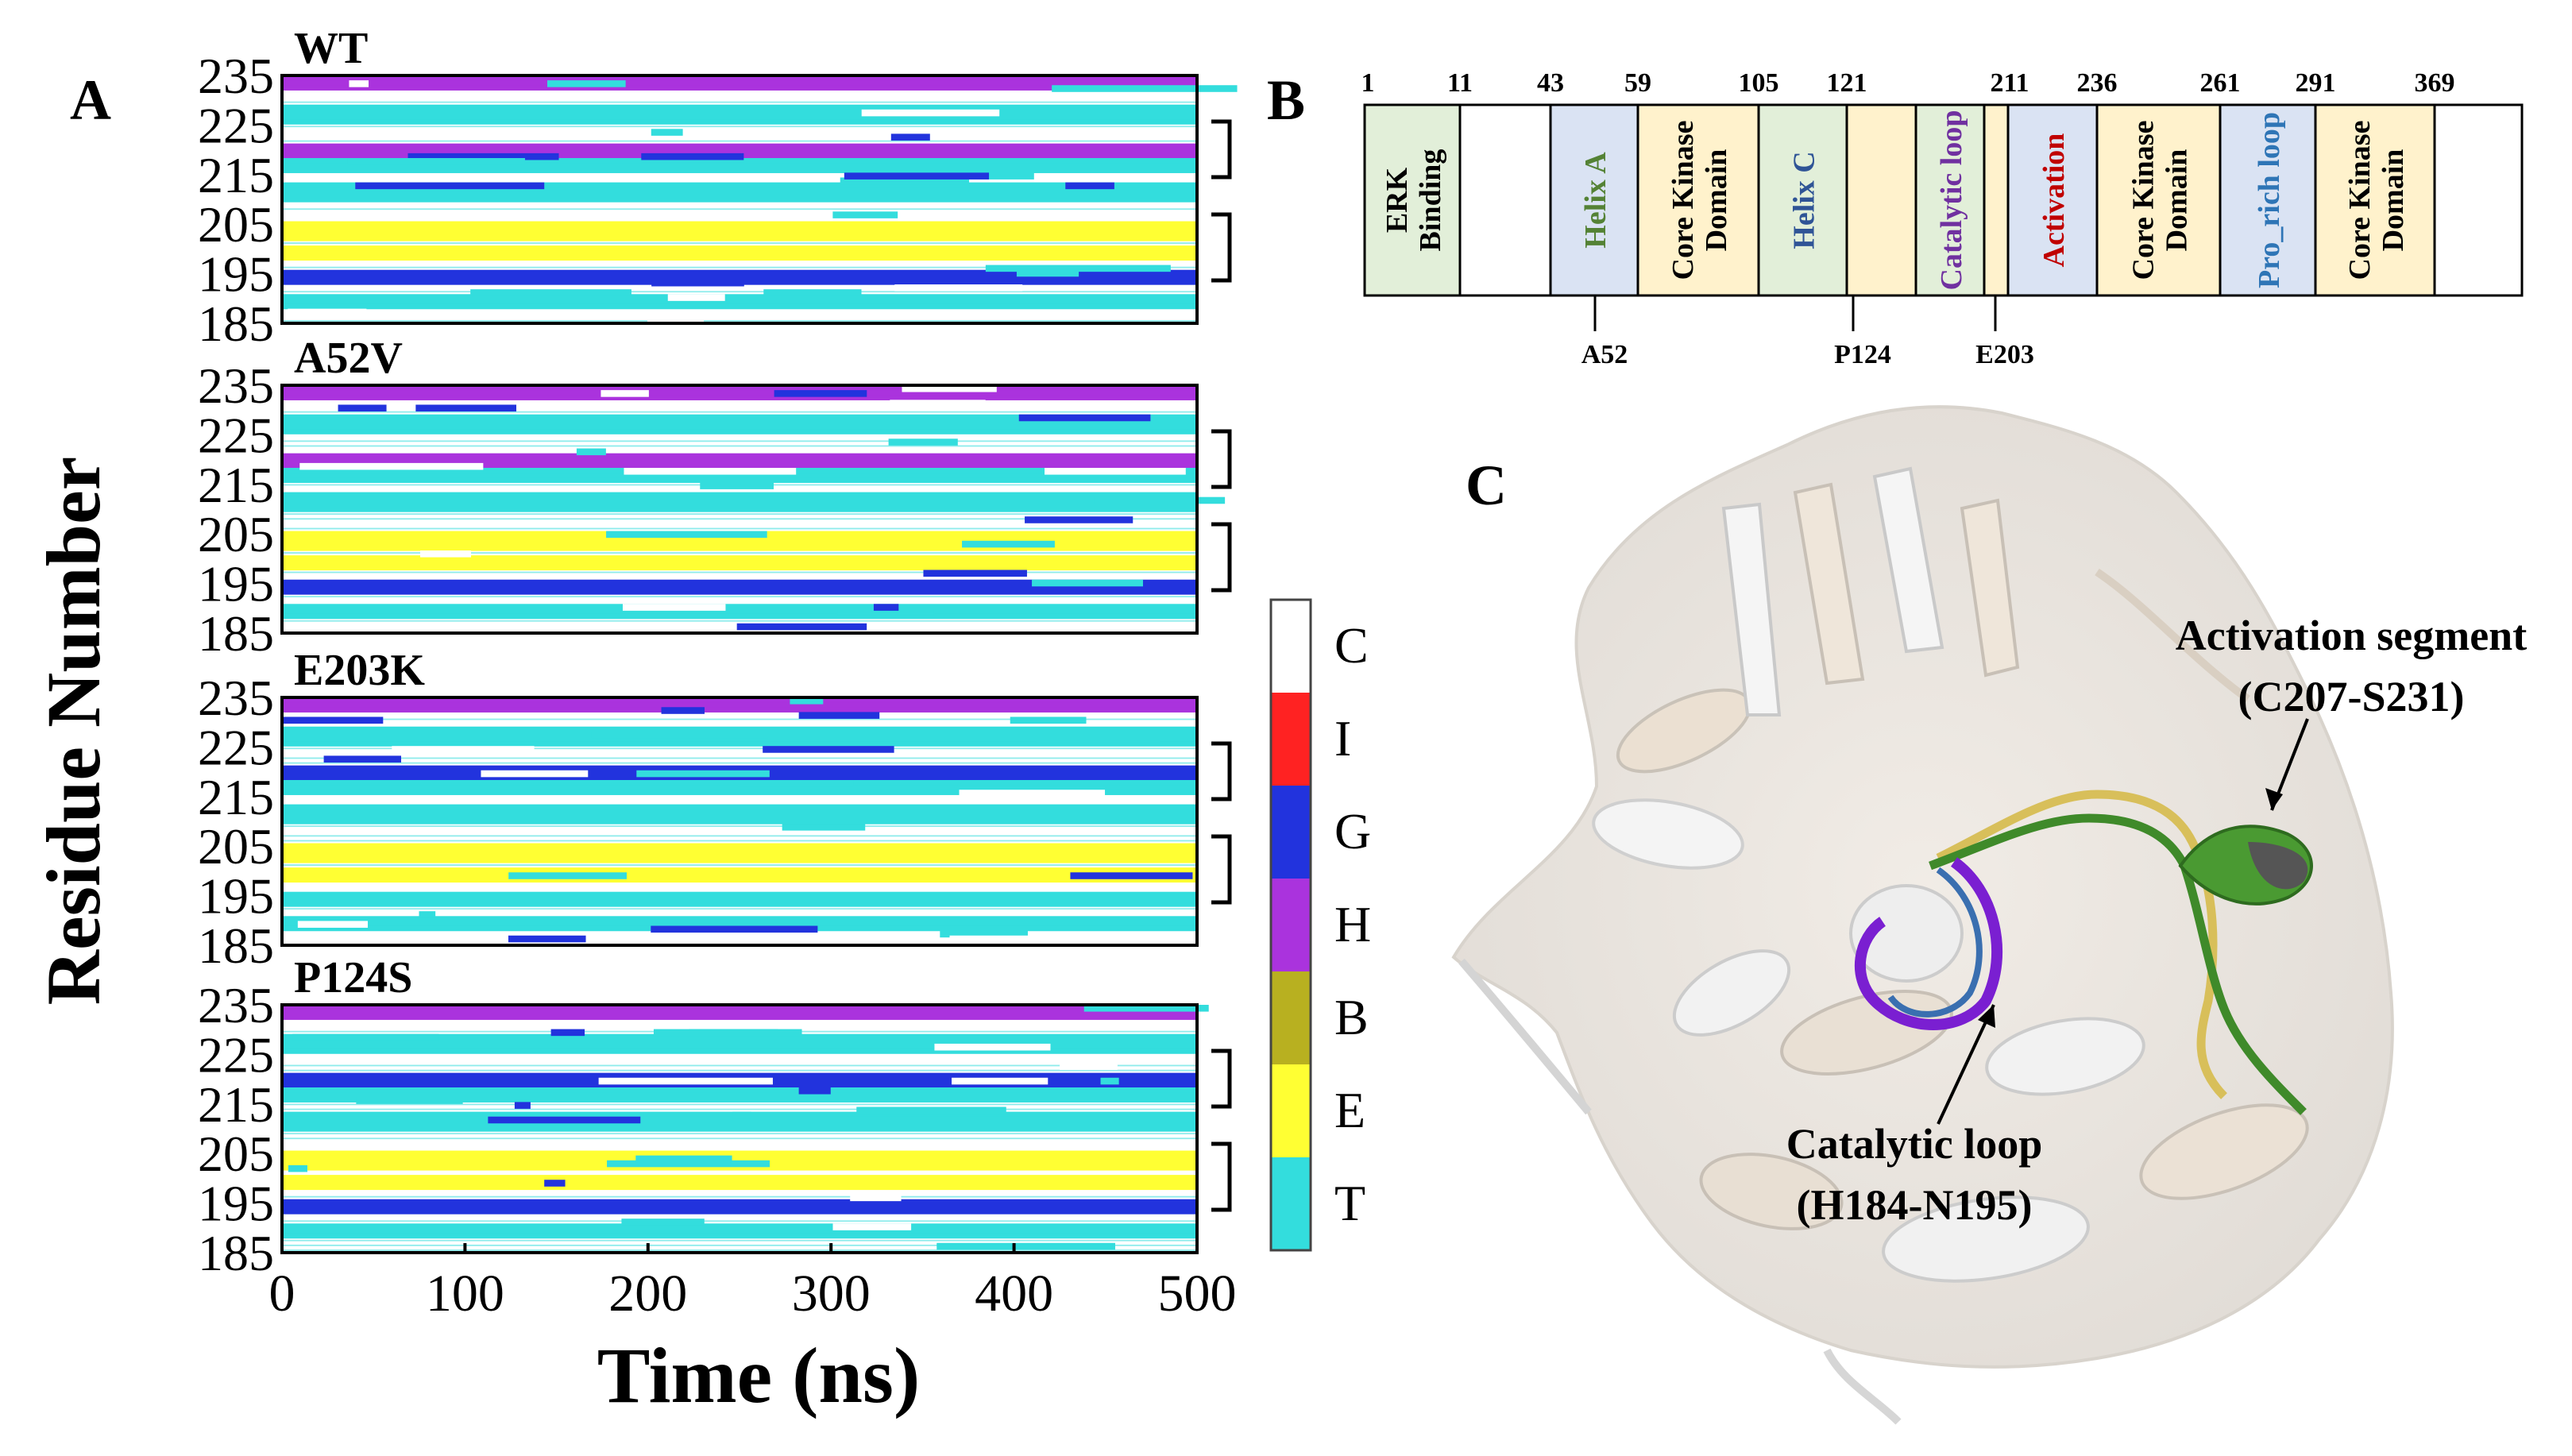  I want to click on x-axis-ticks: 0 100 200 300 400 500, so click(753, 1283).